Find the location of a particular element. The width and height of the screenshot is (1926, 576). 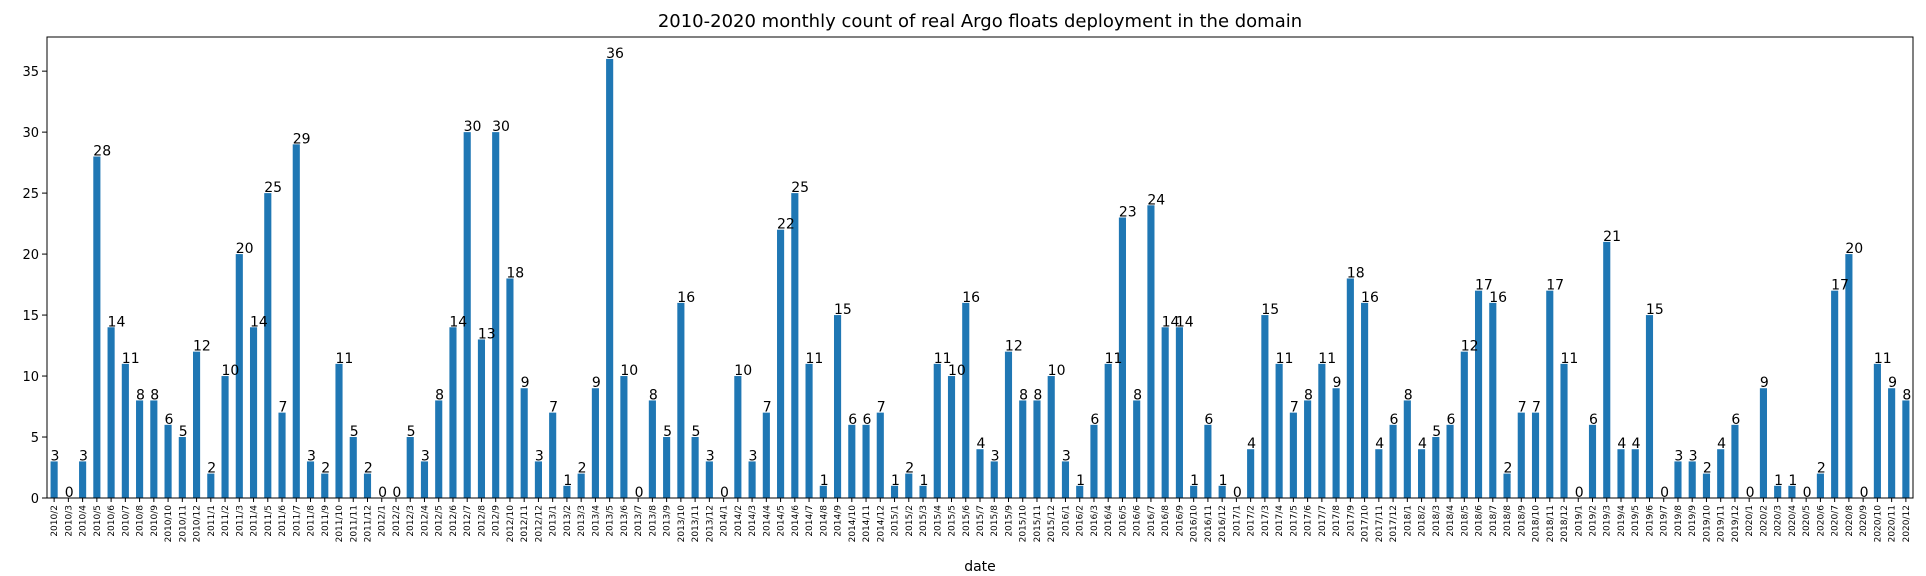

x-tick-label: 2018/2 is located at coordinates (1423, 521).